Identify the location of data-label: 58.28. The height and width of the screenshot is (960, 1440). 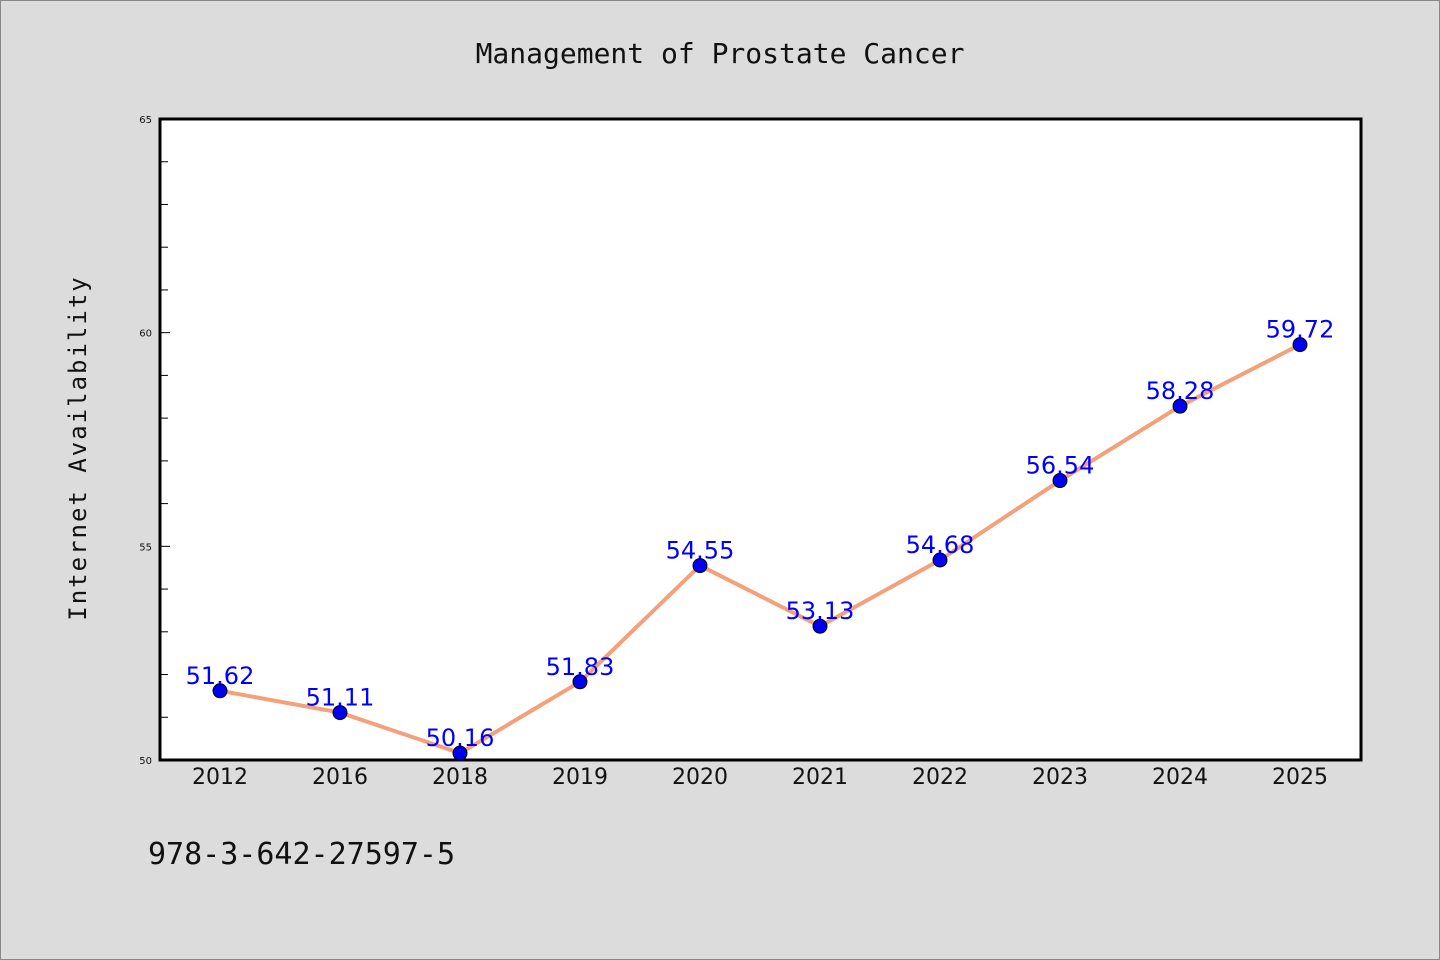
(1180, 391).